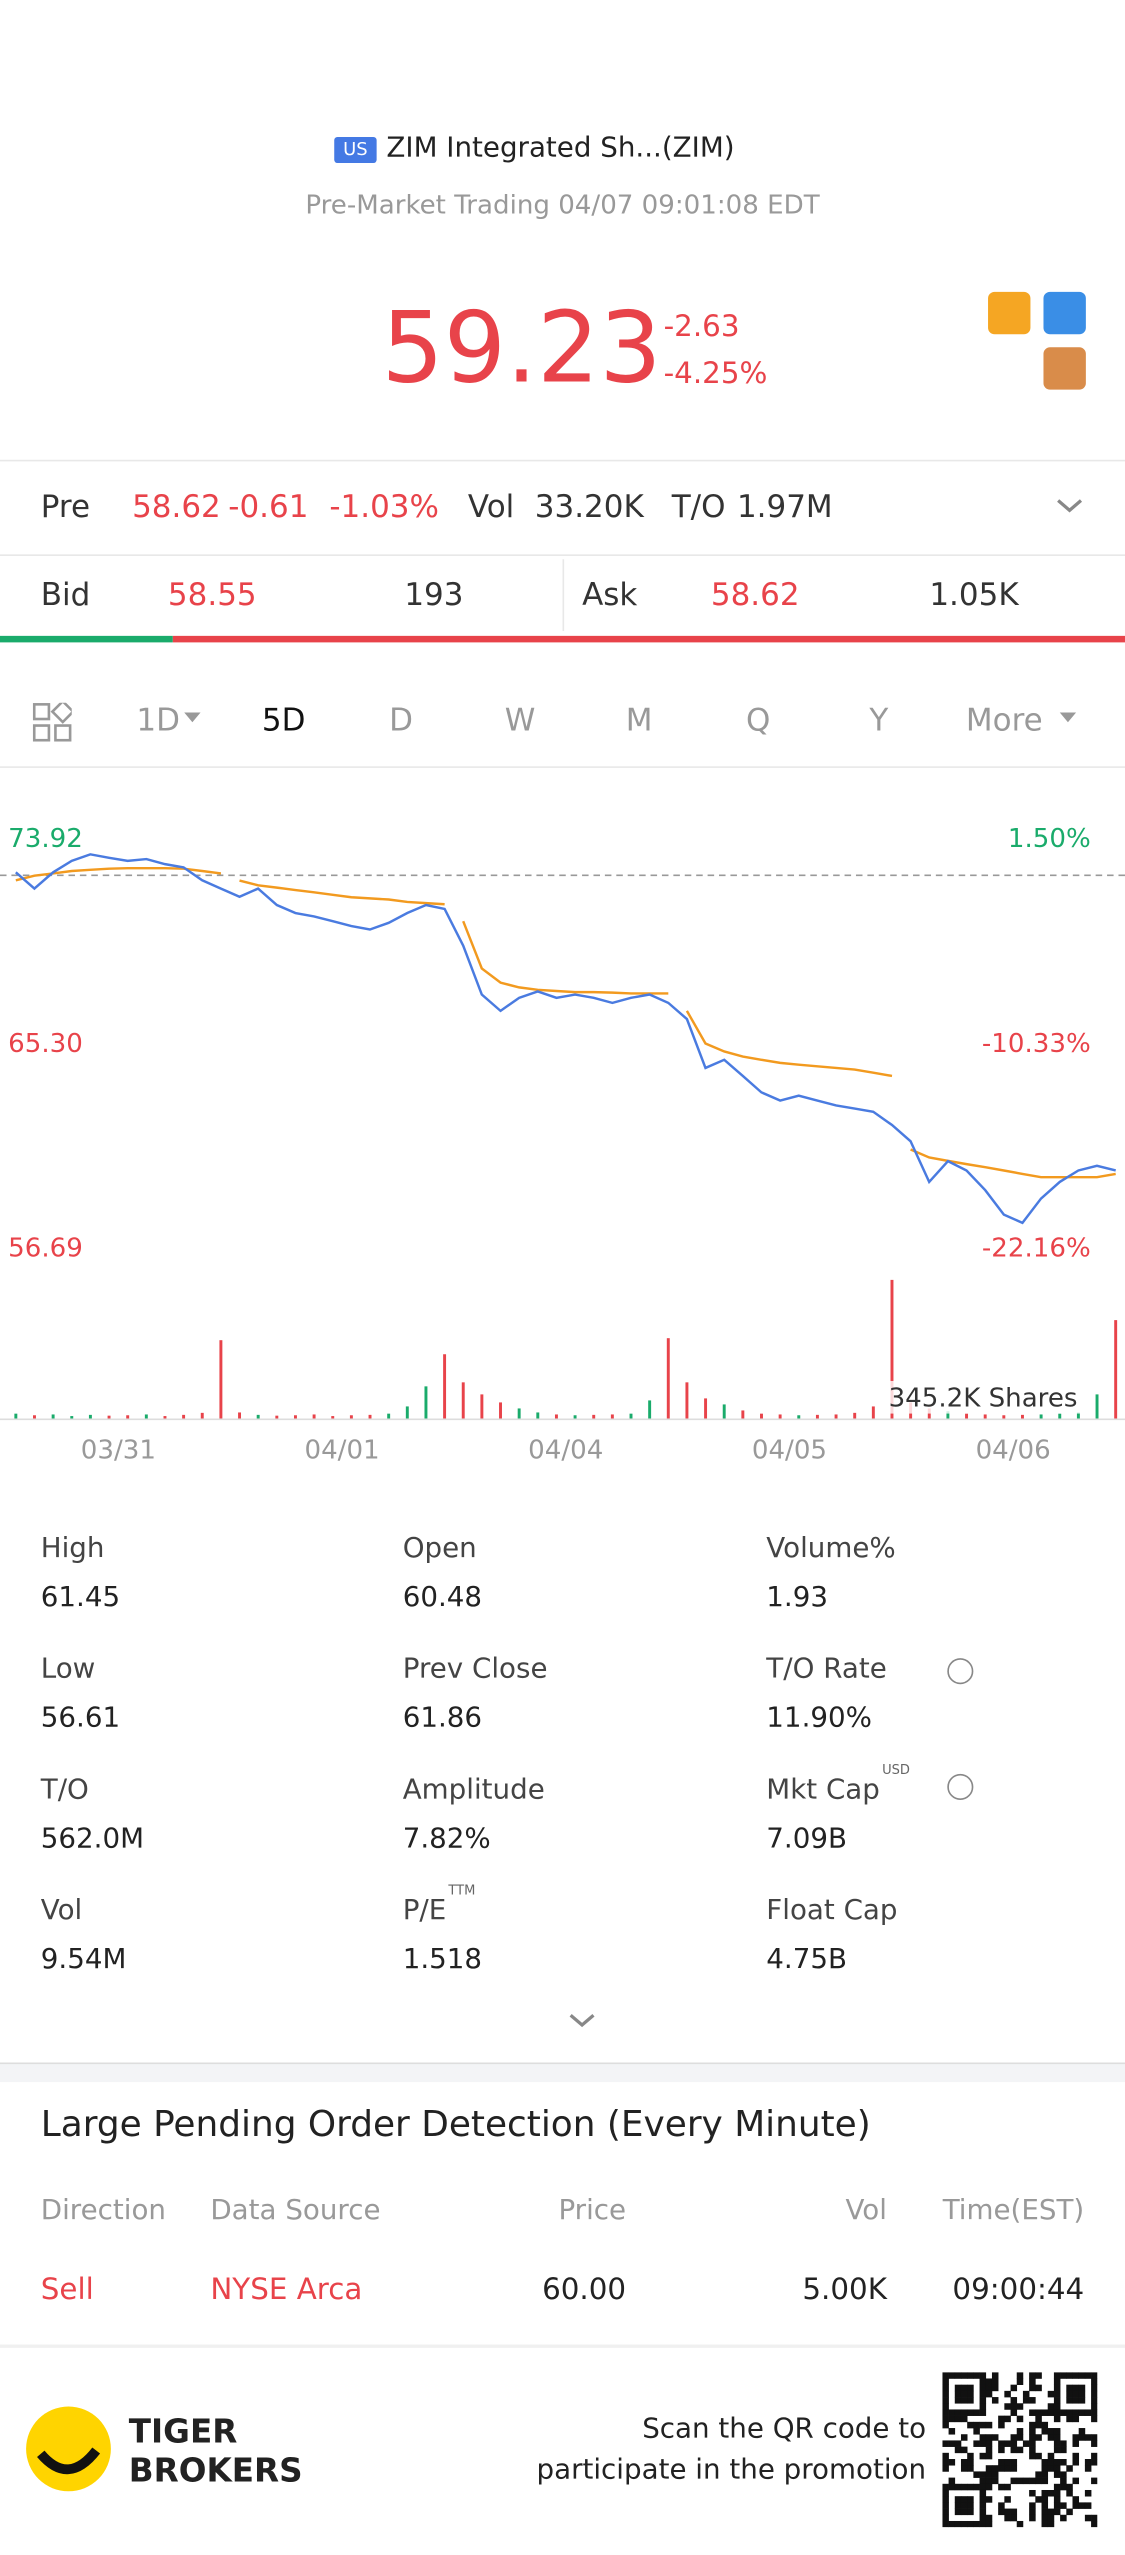 Image resolution: width=1125 pixels, height=2555 pixels. I want to click on section-gap, so click(562, 2072).